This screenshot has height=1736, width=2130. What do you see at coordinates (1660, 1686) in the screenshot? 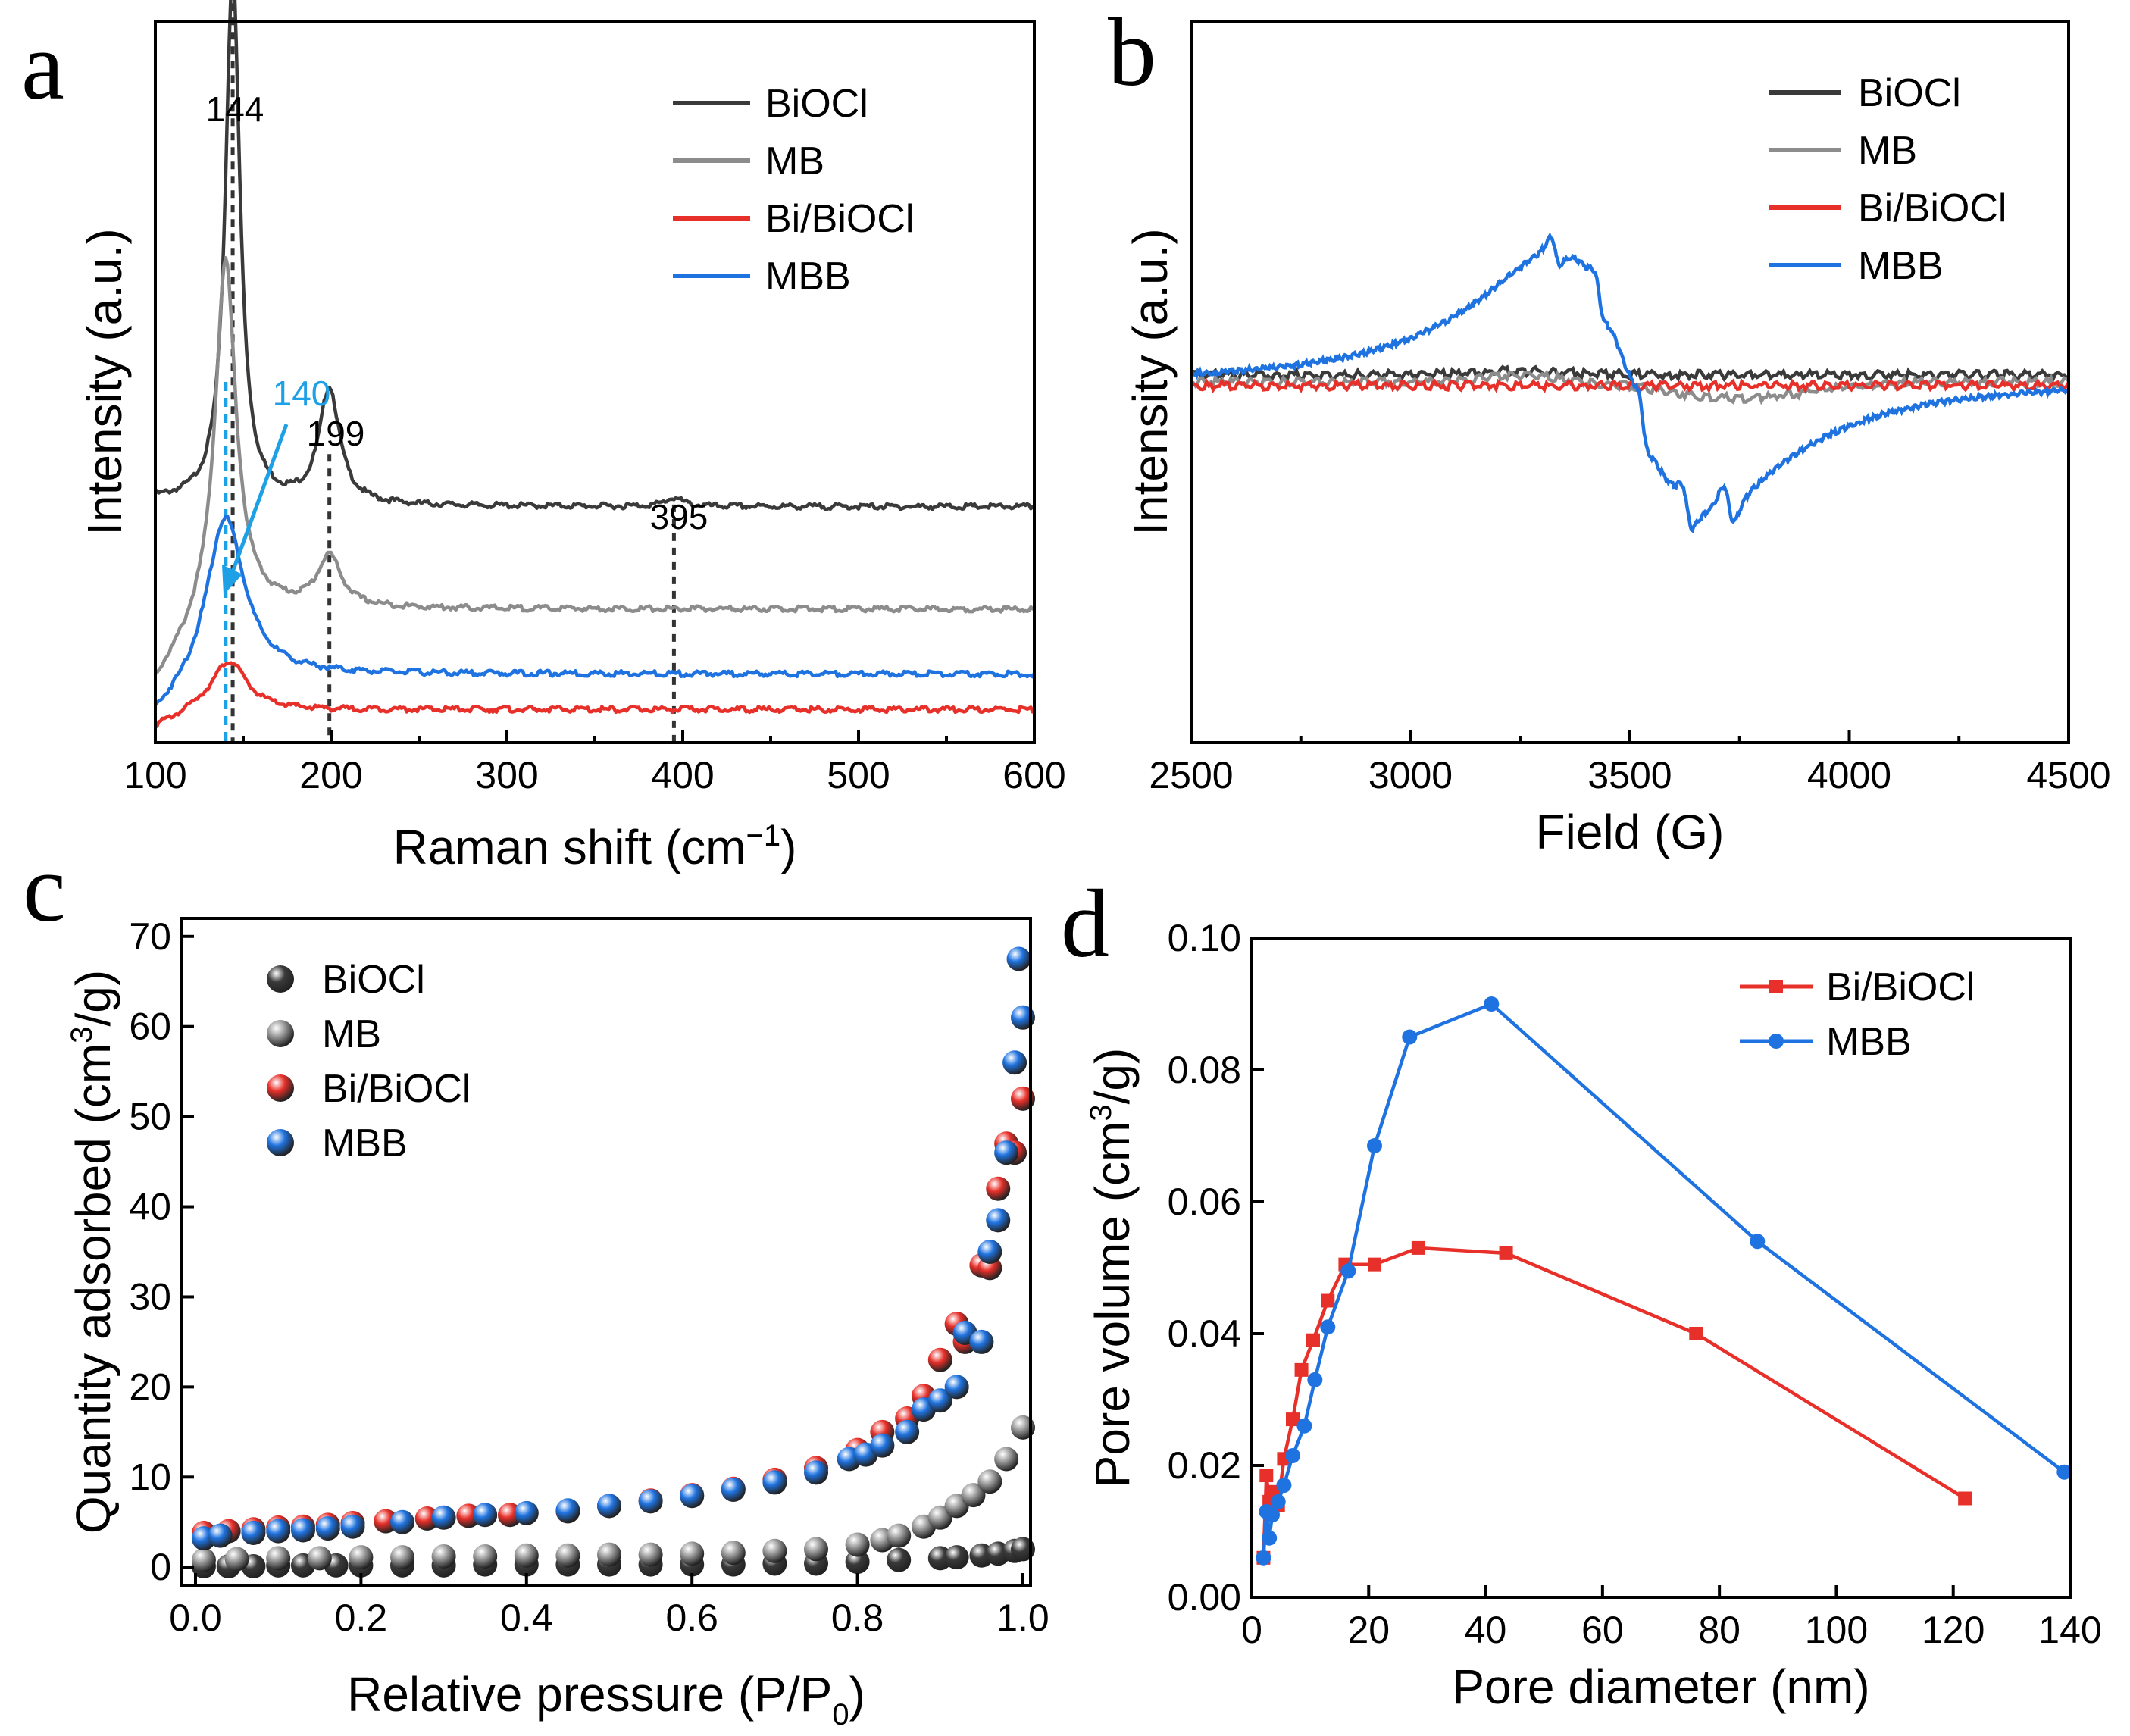
I see `panel-d-x-axis-title: Pore diameter (nm)` at bounding box center [1660, 1686].